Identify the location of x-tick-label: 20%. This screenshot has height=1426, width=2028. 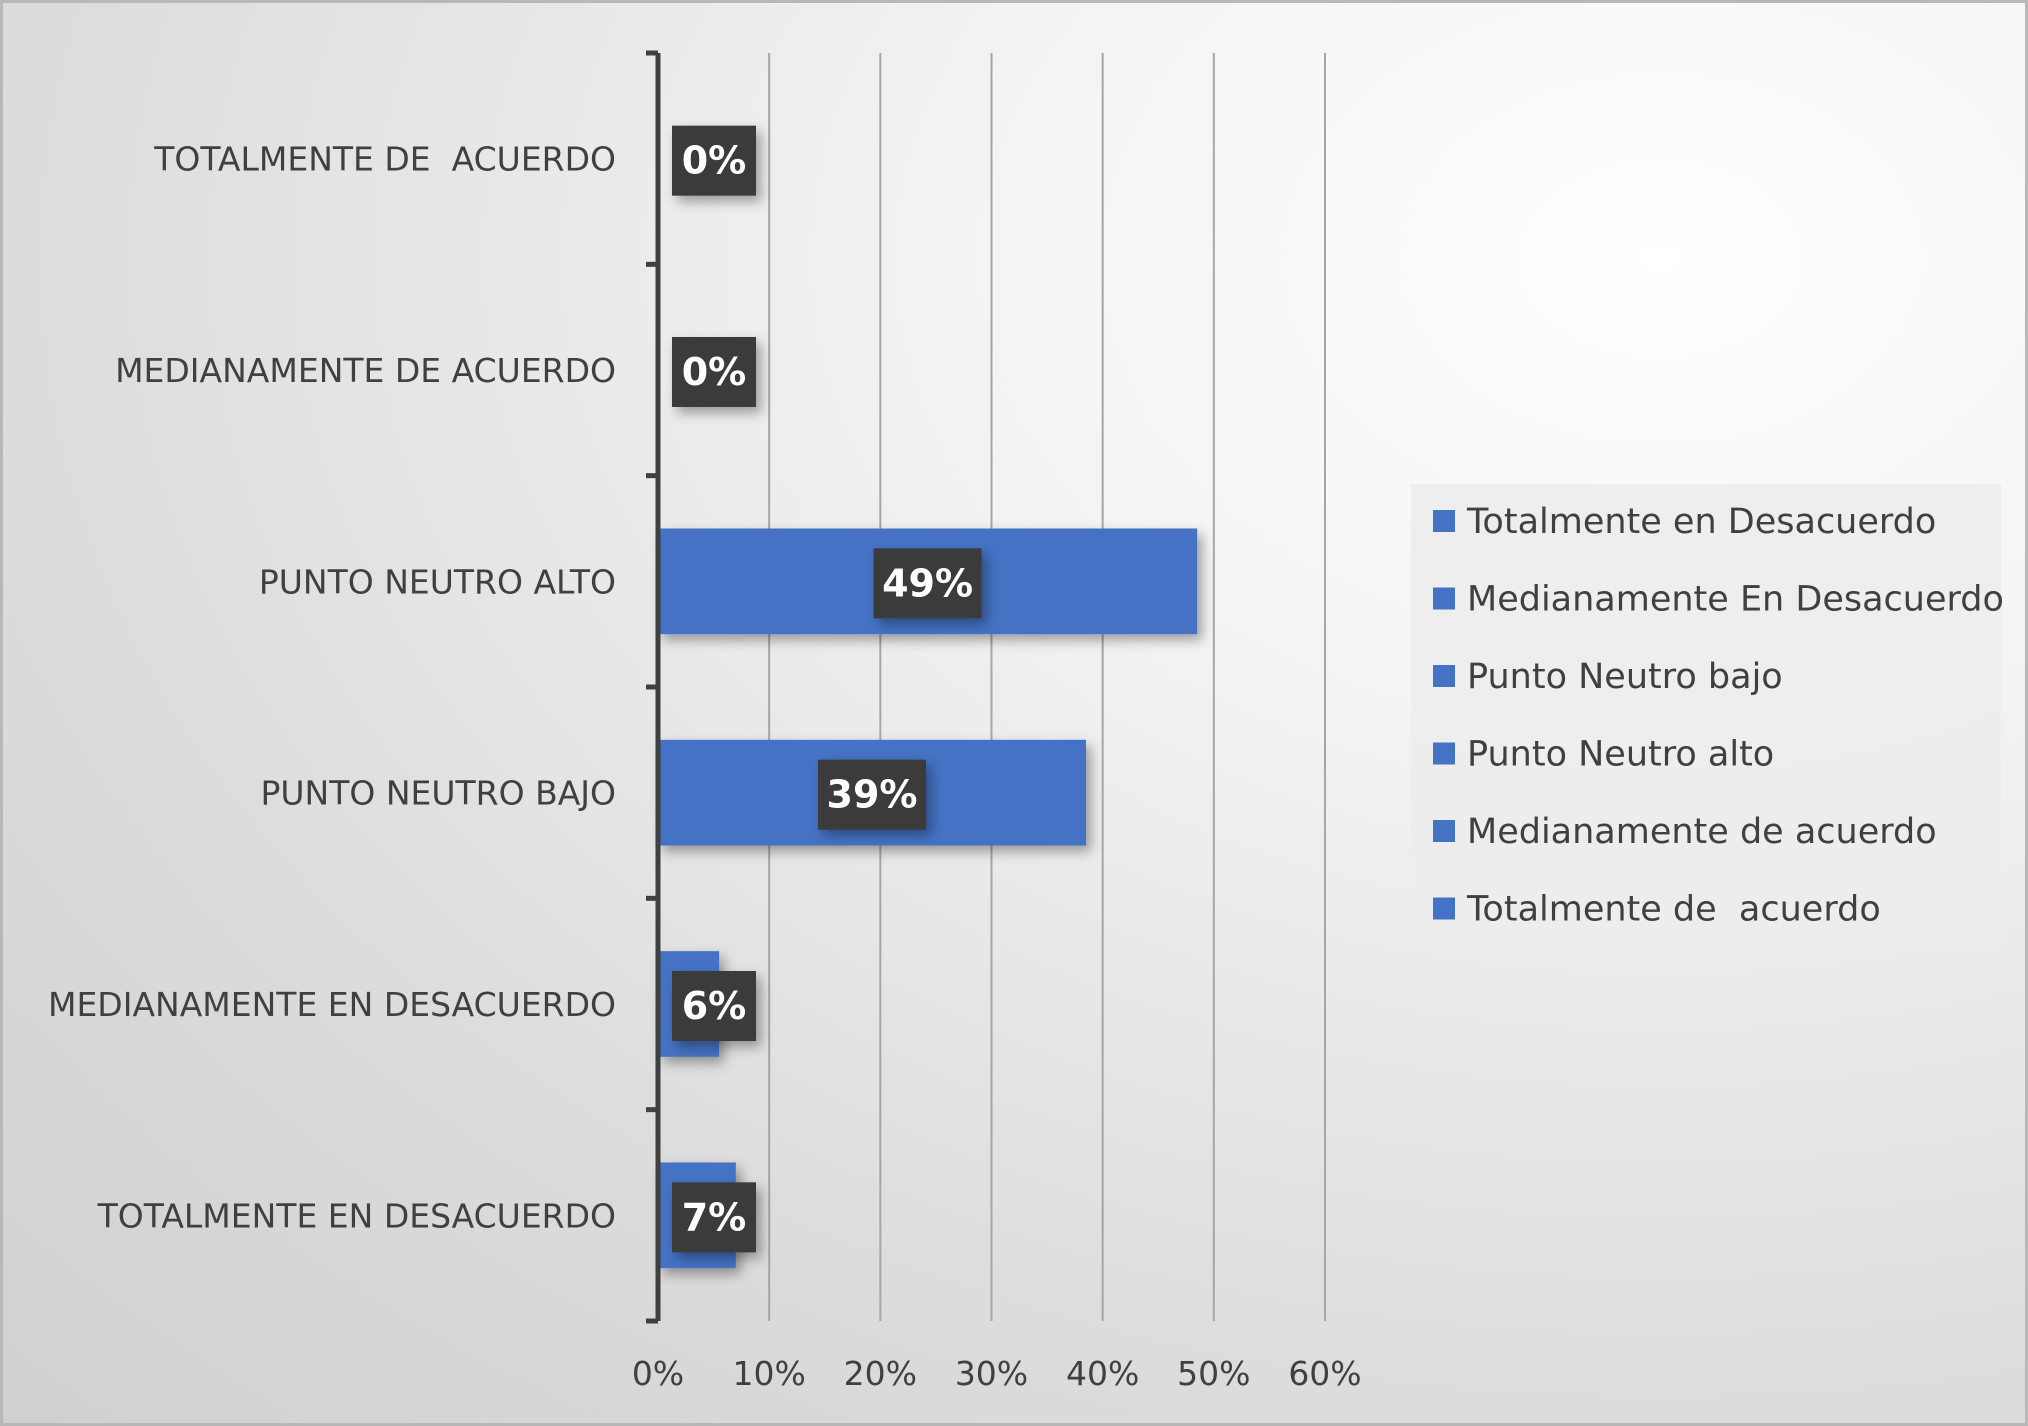
(880, 1373).